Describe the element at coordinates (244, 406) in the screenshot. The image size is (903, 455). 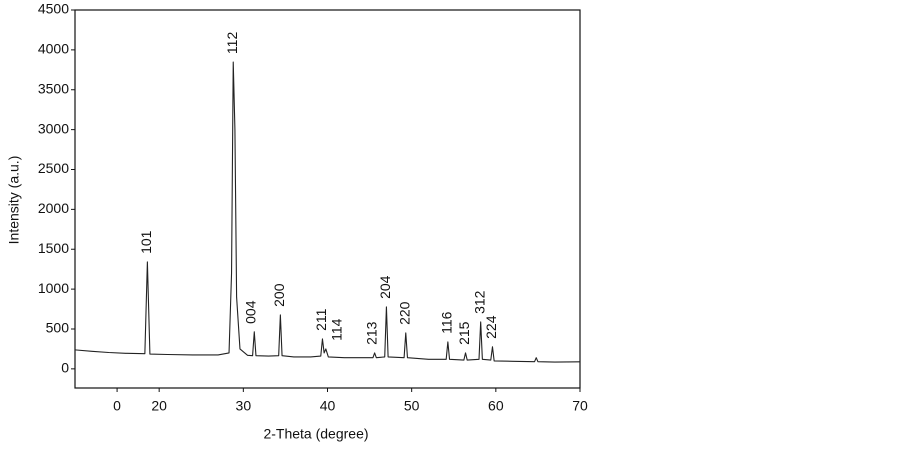
I see `x-tick-label: 30` at that location.